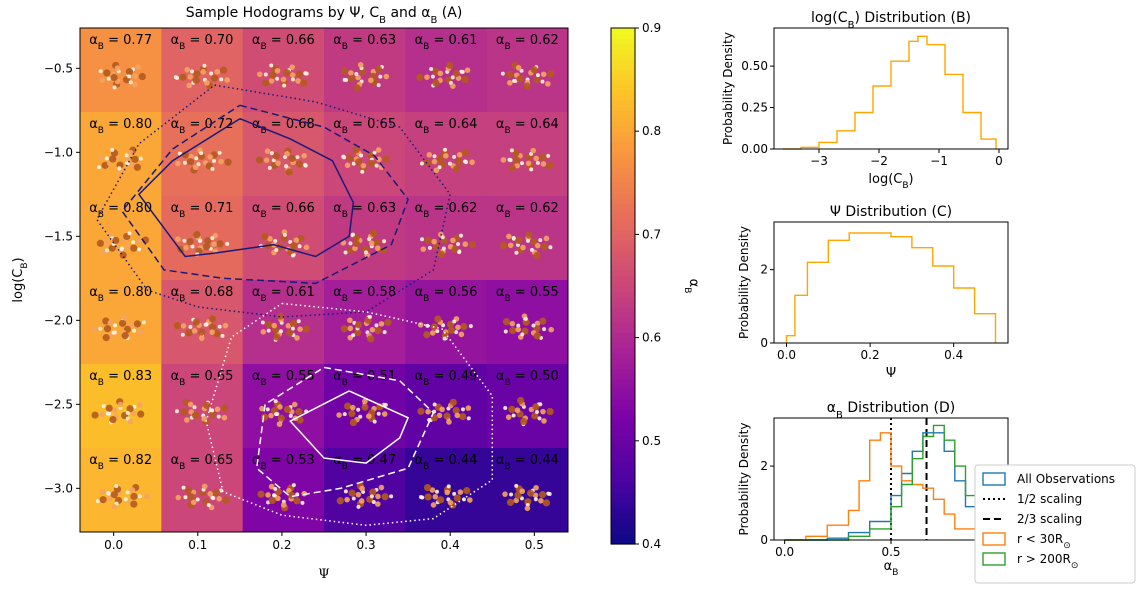 This screenshot has height=590, width=1139. I want to click on cell-alpha-label: αB = 0.82, so click(120, 462).